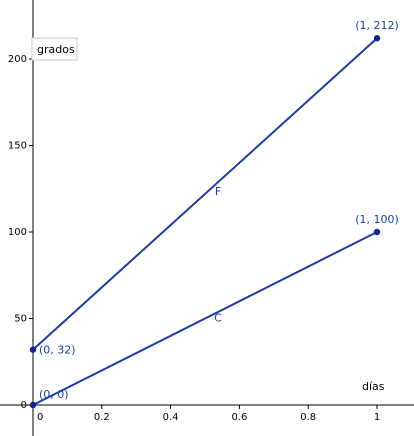 This screenshot has width=414, height=436. Describe the element at coordinates (17, 59) in the screenshot. I see `y-tick-label: 200` at that location.